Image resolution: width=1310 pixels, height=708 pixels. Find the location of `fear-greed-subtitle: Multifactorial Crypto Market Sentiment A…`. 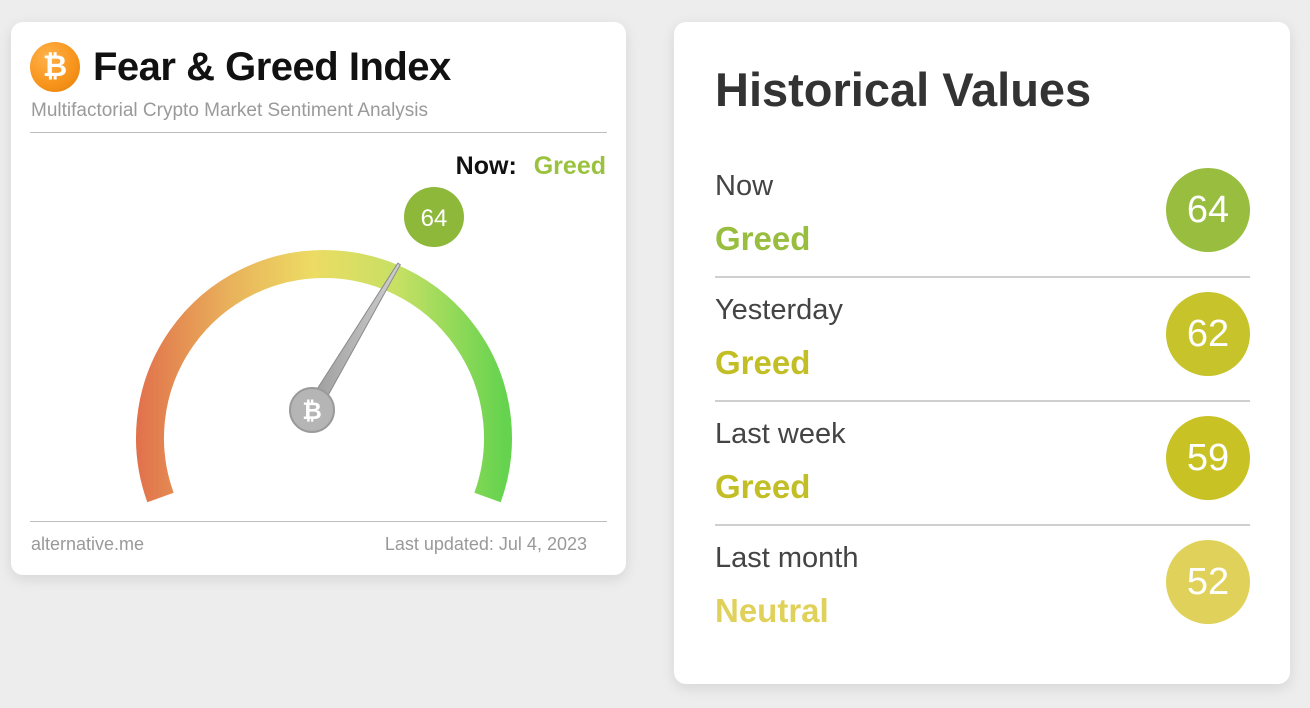

fear-greed-subtitle: Multifactorial Crypto Market Sentiment A… is located at coordinates (230, 110).